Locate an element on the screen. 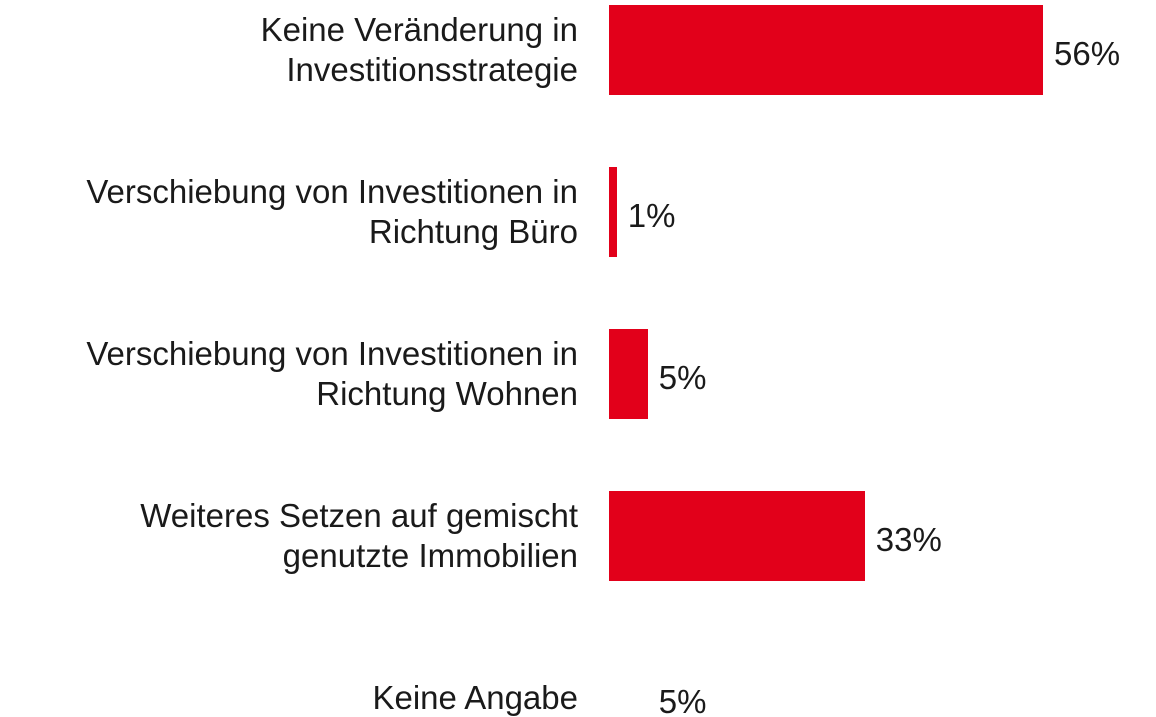  value-label: 56% is located at coordinates (1087, 53).